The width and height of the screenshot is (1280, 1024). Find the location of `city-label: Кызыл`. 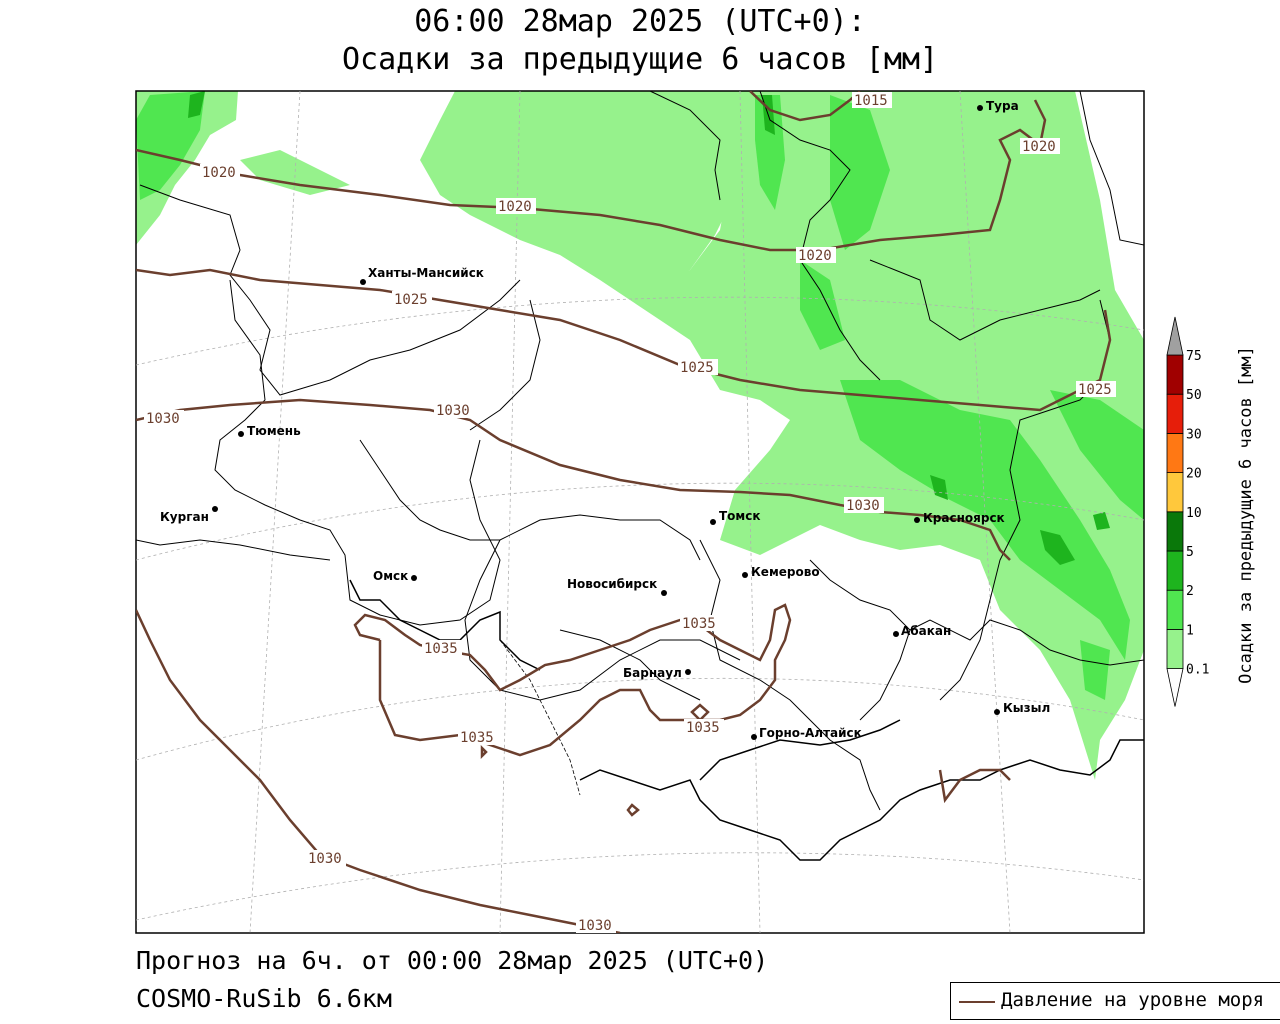

city-label: Кызыл is located at coordinates (1026, 708).